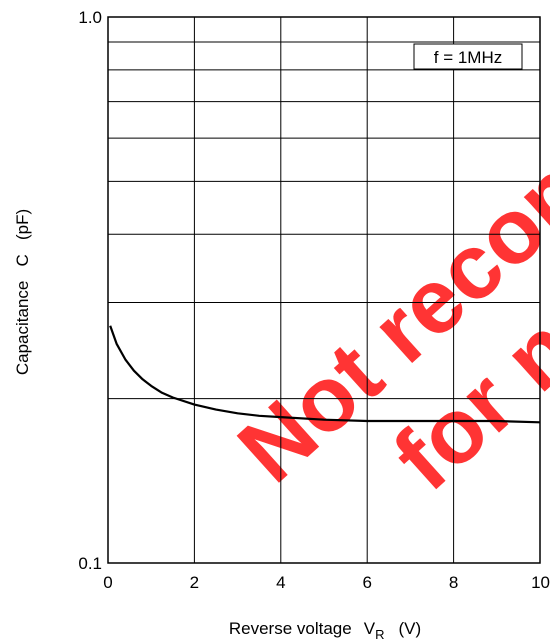 This screenshot has width=550, height=644. What do you see at coordinates (194, 582) in the screenshot?
I see `x-tick-label: 2` at bounding box center [194, 582].